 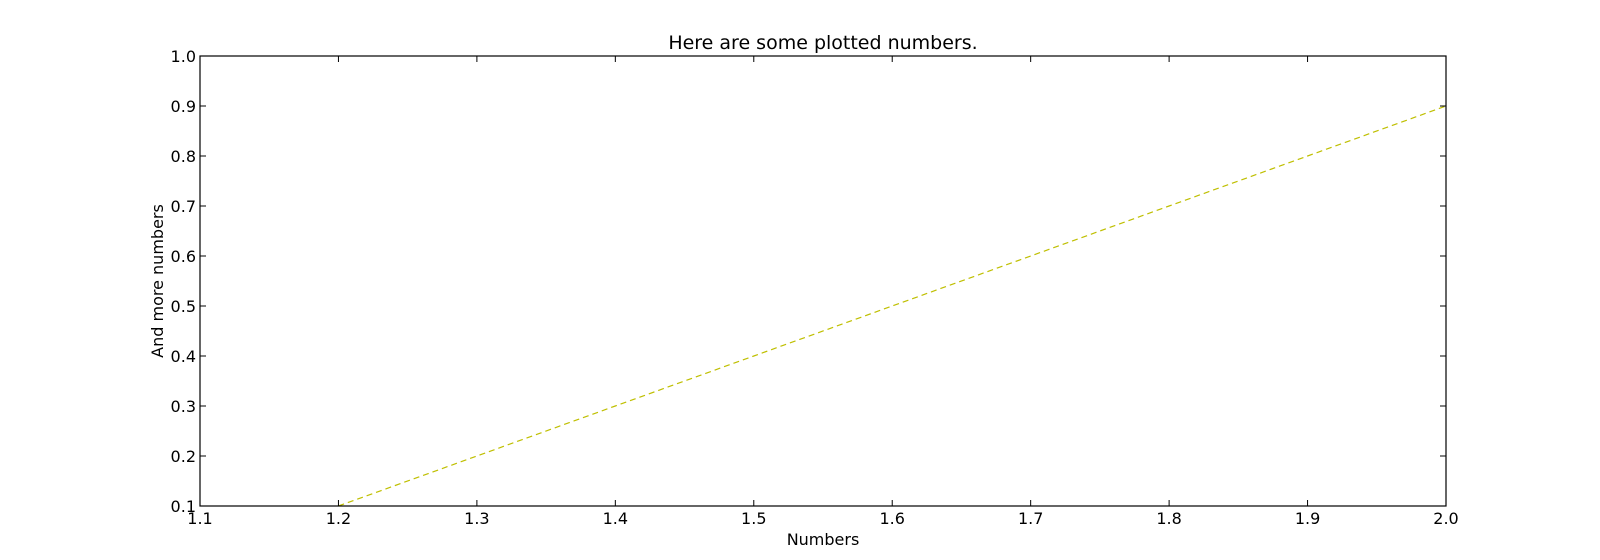 What do you see at coordinates (183, 206) in the screenshot?
I see `y-tick-label: 0.7` at bounding box center [183, 206].